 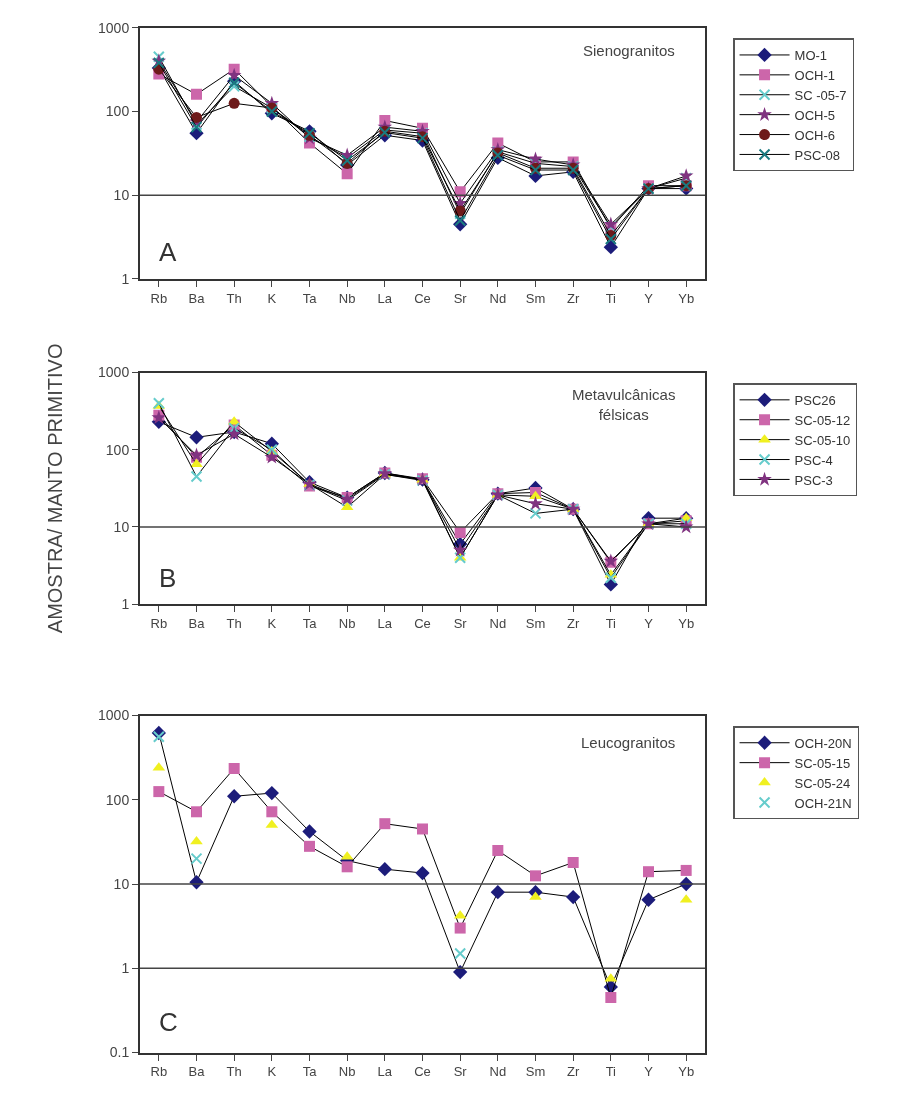 I want to click on annotation: Leucogranitos, so click(x=628, y=742).